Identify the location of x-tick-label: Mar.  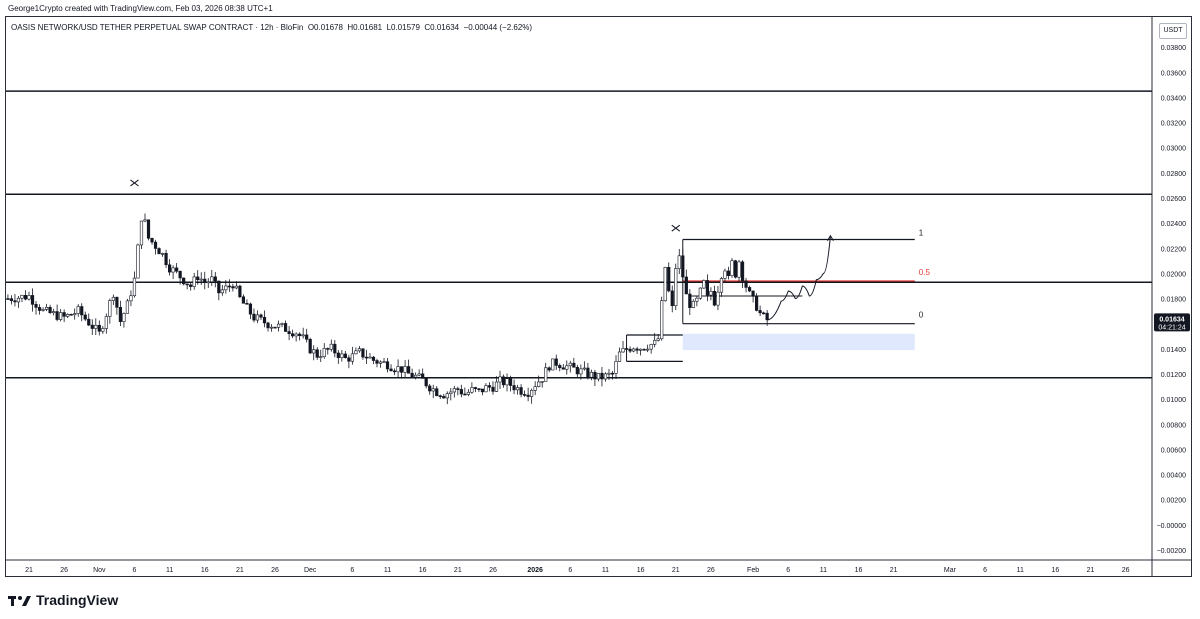
(950, 570).